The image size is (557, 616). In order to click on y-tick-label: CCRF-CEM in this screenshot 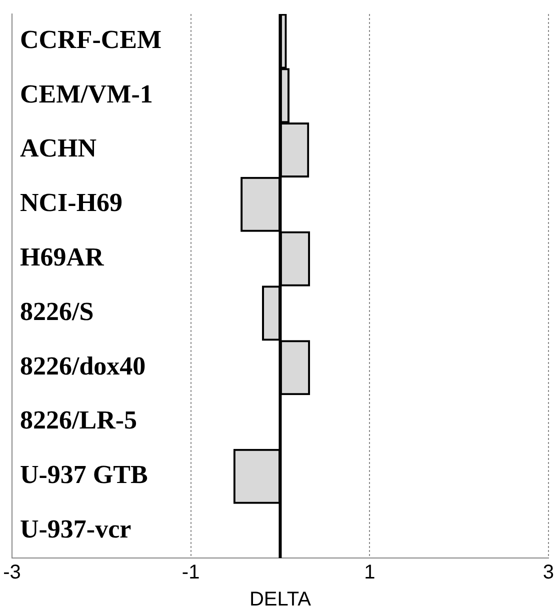, I will do `click(91, 39)`.